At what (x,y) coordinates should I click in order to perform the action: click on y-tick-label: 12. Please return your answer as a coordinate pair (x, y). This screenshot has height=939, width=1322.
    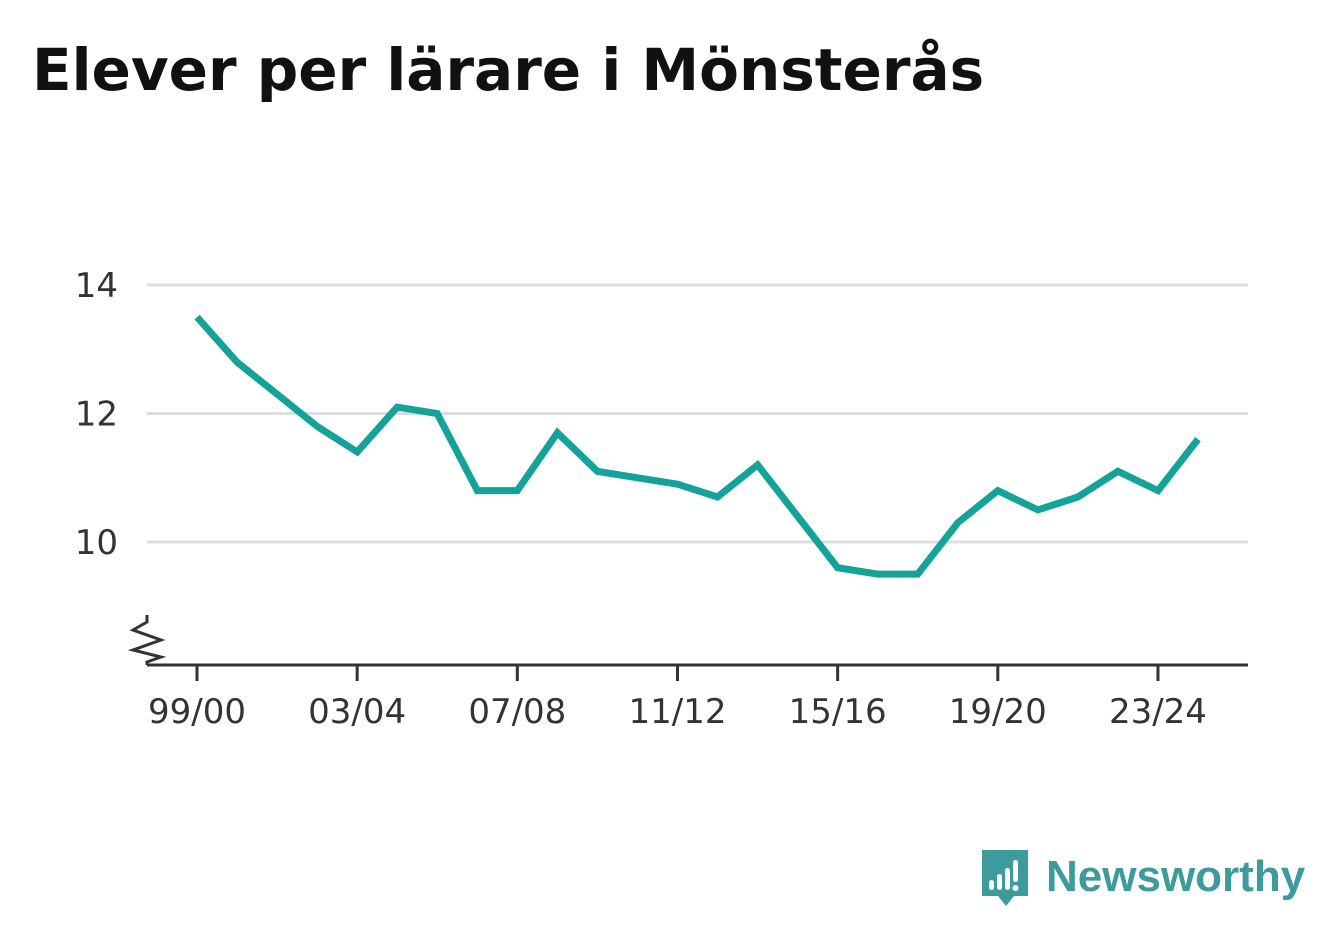
    Looking at the image, I should click on (96, 415).